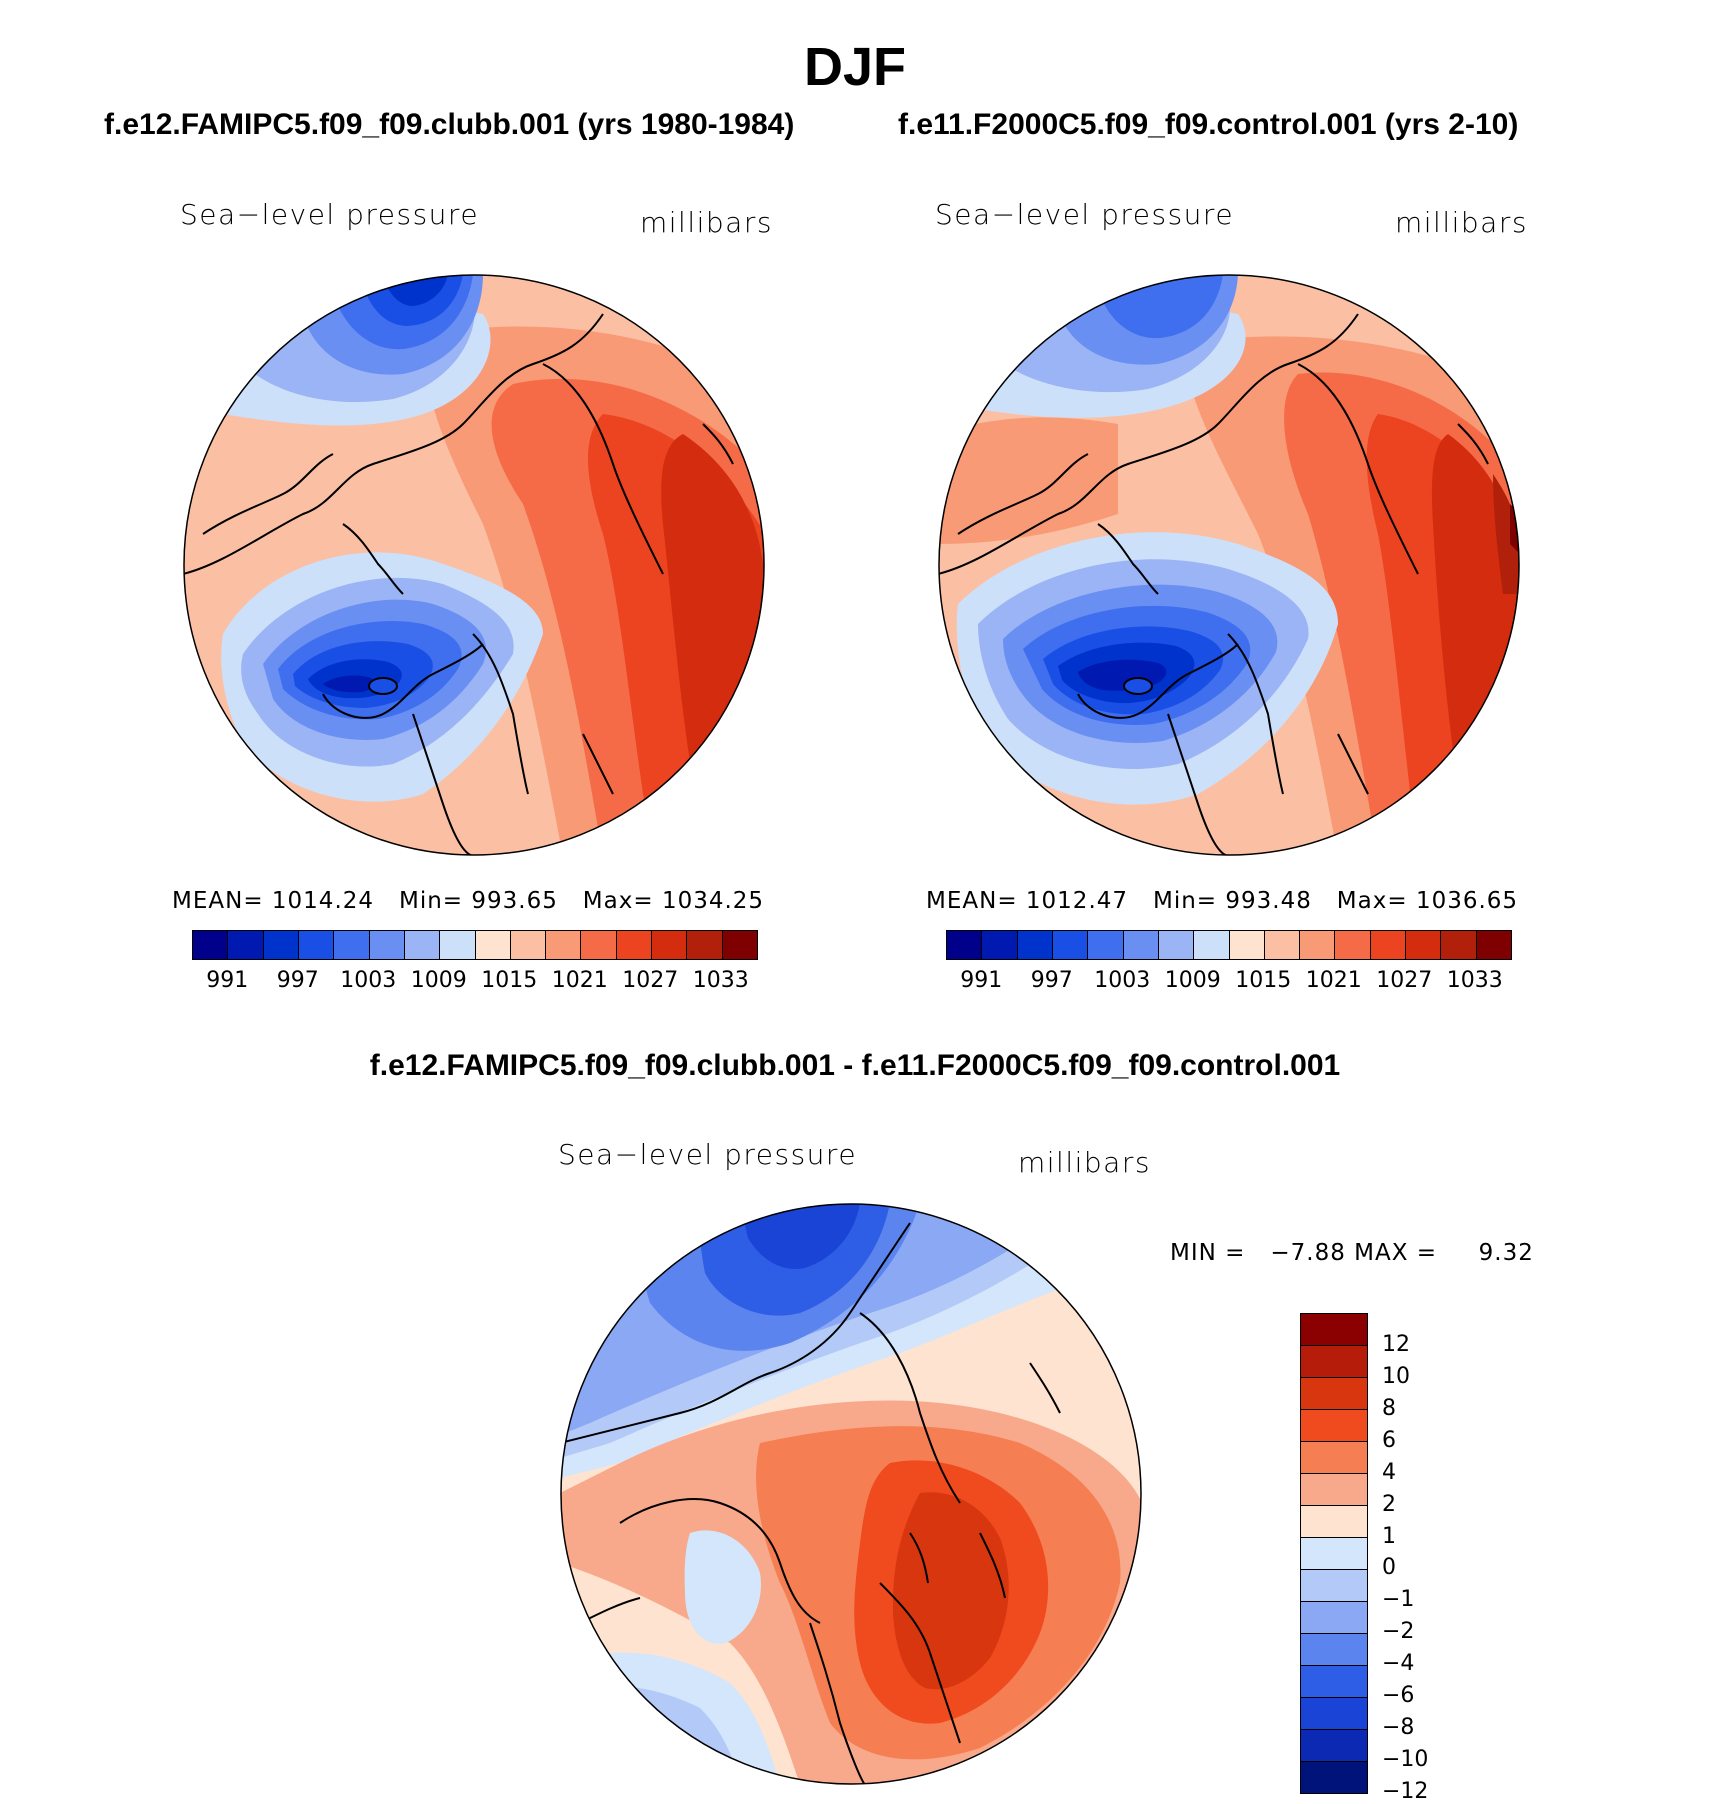  I want to click on panel2-mean-label: MEAN=, so click(972, 901).